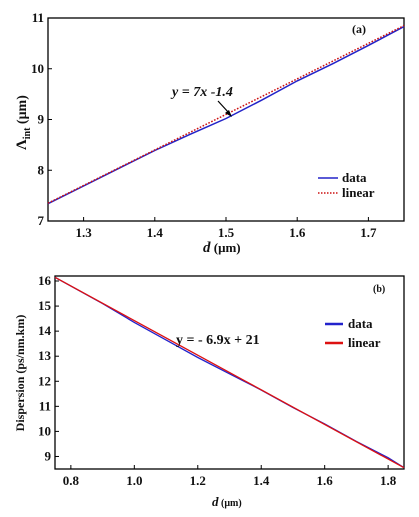 The height and width of the screenshot is (517, 419). I want to click on panel-label: (a), so click(359, 29).